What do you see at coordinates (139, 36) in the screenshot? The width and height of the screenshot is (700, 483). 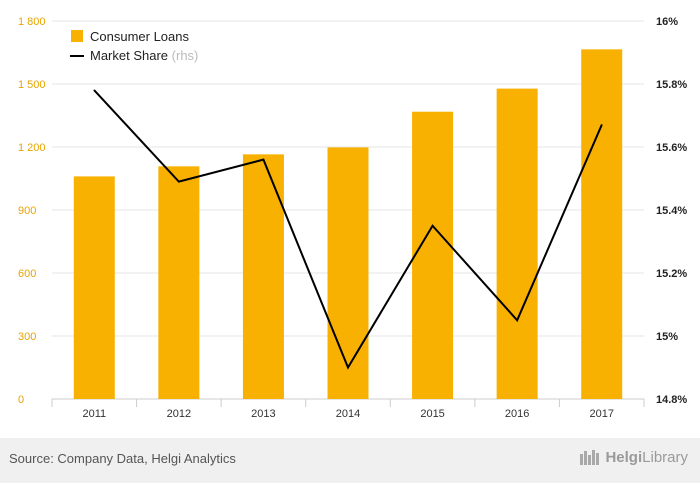 I see `legend-label-consumer-loans: Consumer Loans` at bounding box center [139, 36].